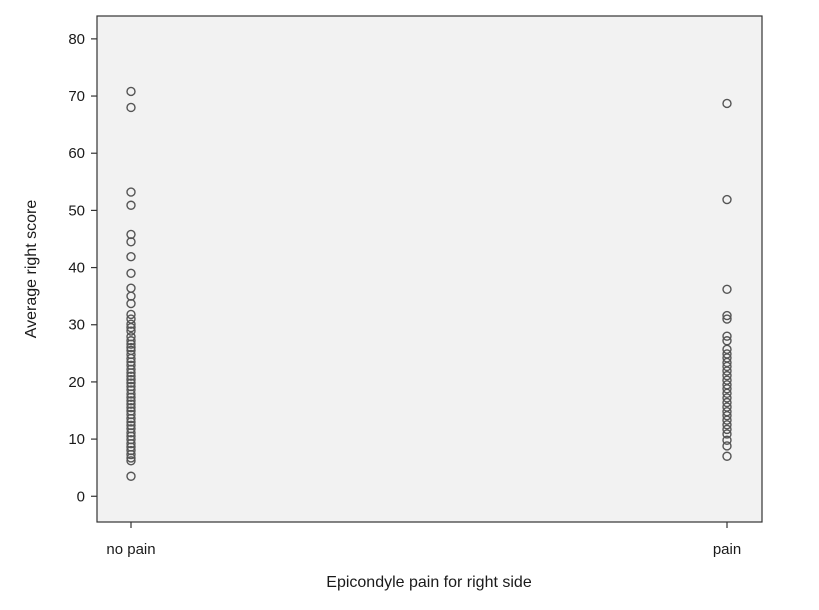 The height and width of the screenshot is (610, 819). Describe the element at coordinates (76, 39) in the screenshot. I see `y-tick-label: 80` at that location.